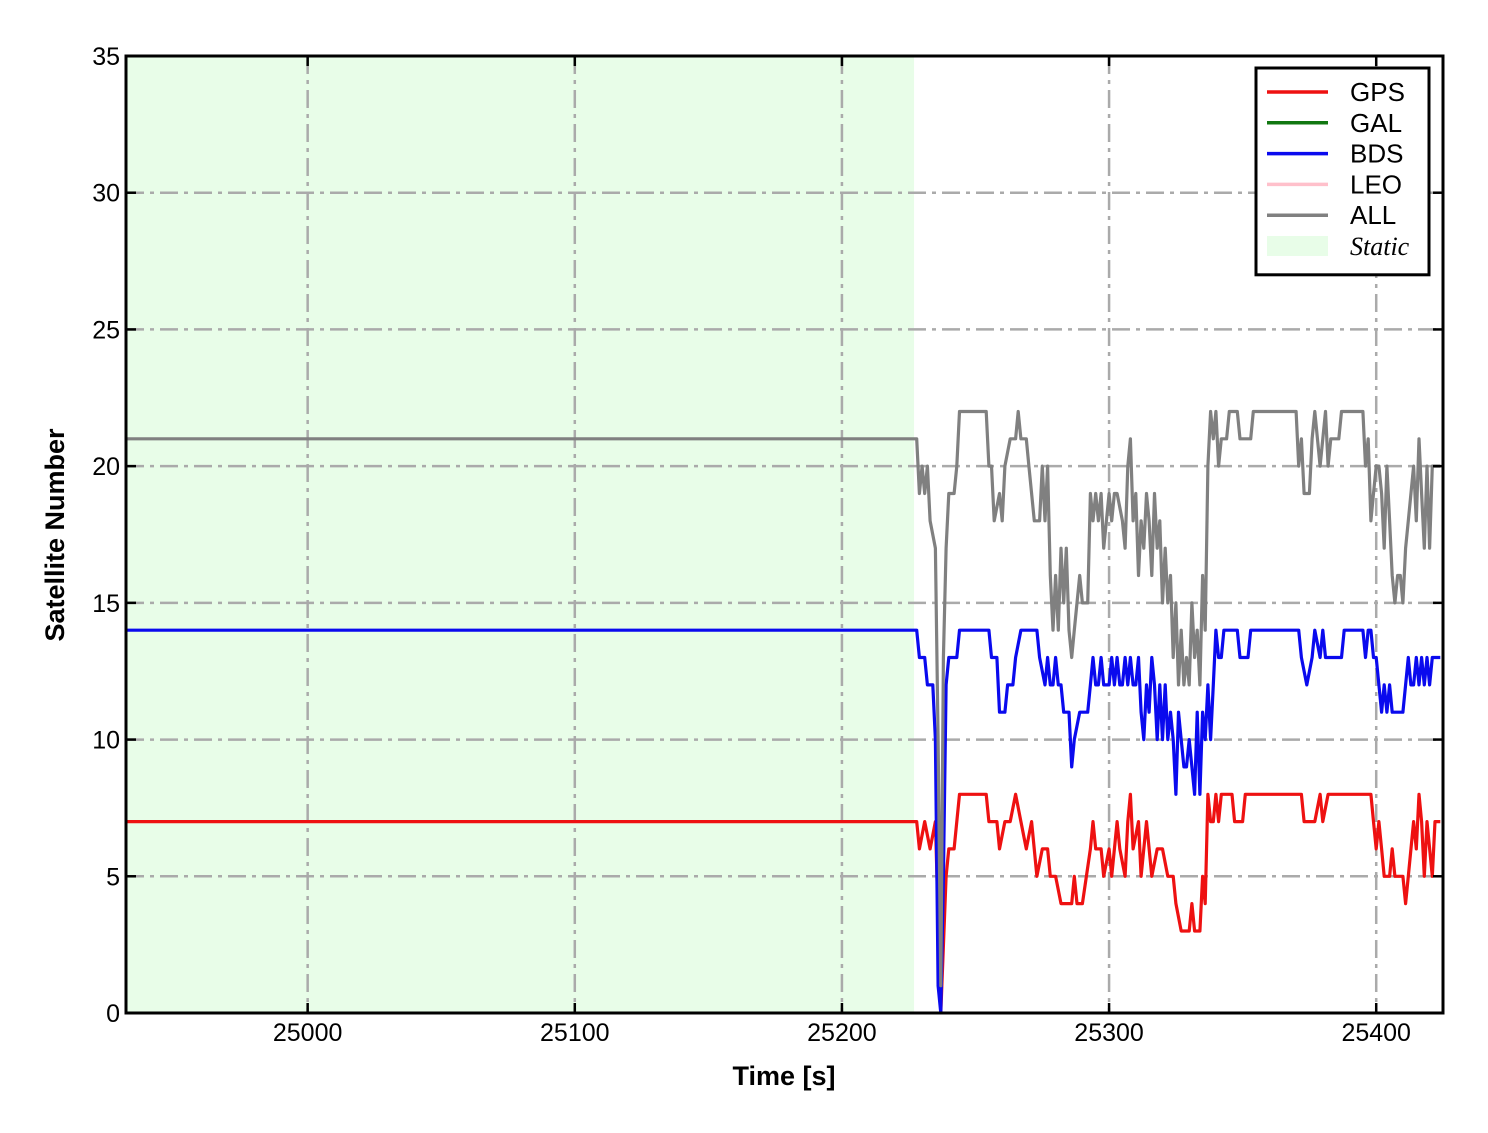 This screenshot has height=1133, width=1488. Describe the element at coordinates (575, 1033) in the screenshot. I see `x-tick-label: 25100` at that location.